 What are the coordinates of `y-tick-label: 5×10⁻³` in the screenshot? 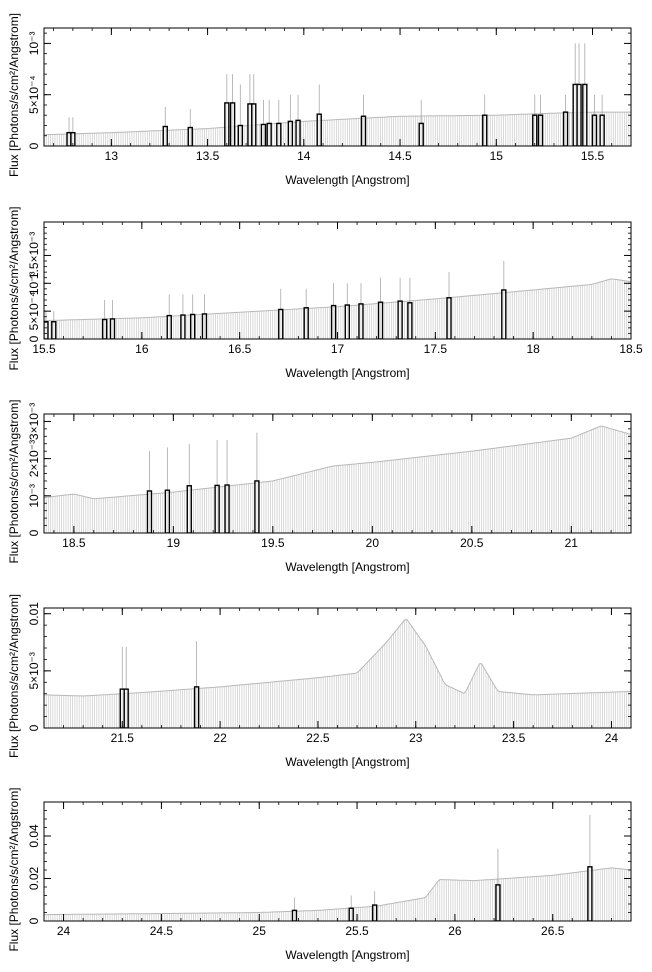 It's located at (34, 670).